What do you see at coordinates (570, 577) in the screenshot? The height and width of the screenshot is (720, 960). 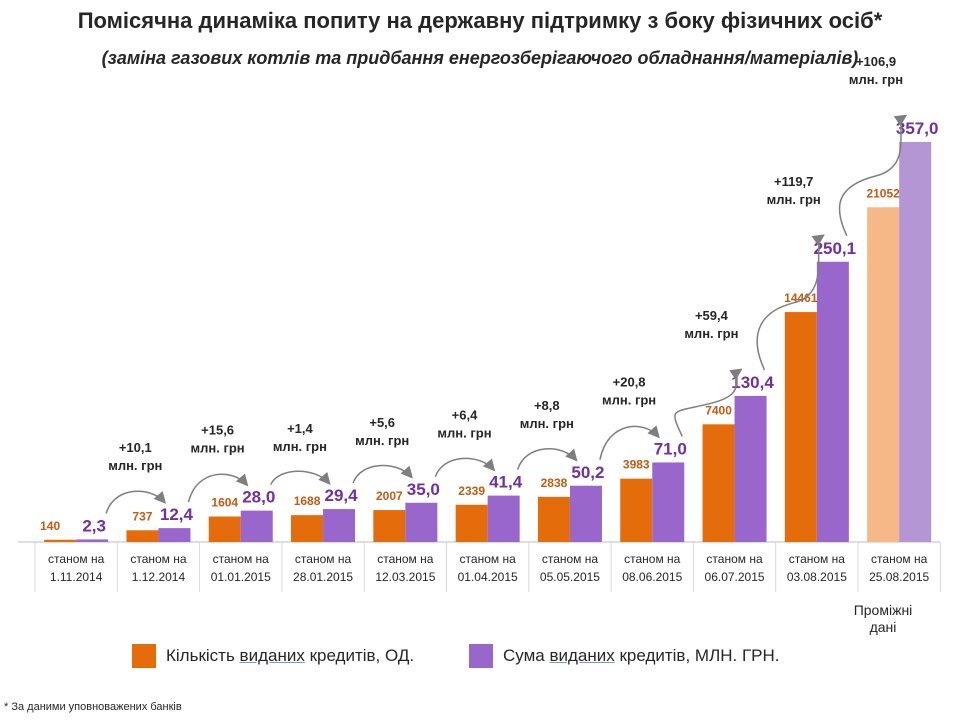 I see `tick-label: 05.05.2015` at bounding box center [570, 577].